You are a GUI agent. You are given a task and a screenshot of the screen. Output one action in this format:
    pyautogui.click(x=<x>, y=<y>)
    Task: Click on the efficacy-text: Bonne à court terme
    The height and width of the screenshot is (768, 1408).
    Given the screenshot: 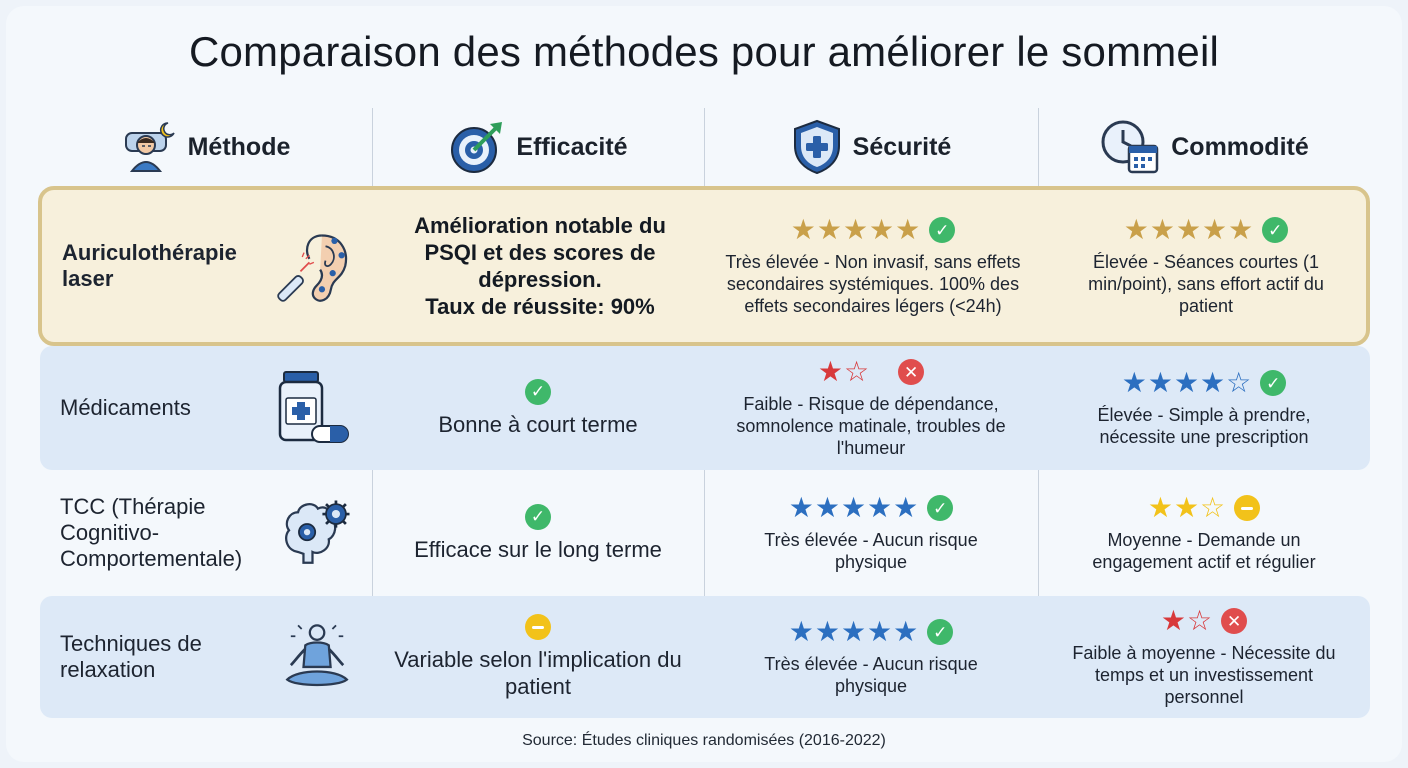 What is the action you would take?
    pyautogui.click(x=538, y=424)
    